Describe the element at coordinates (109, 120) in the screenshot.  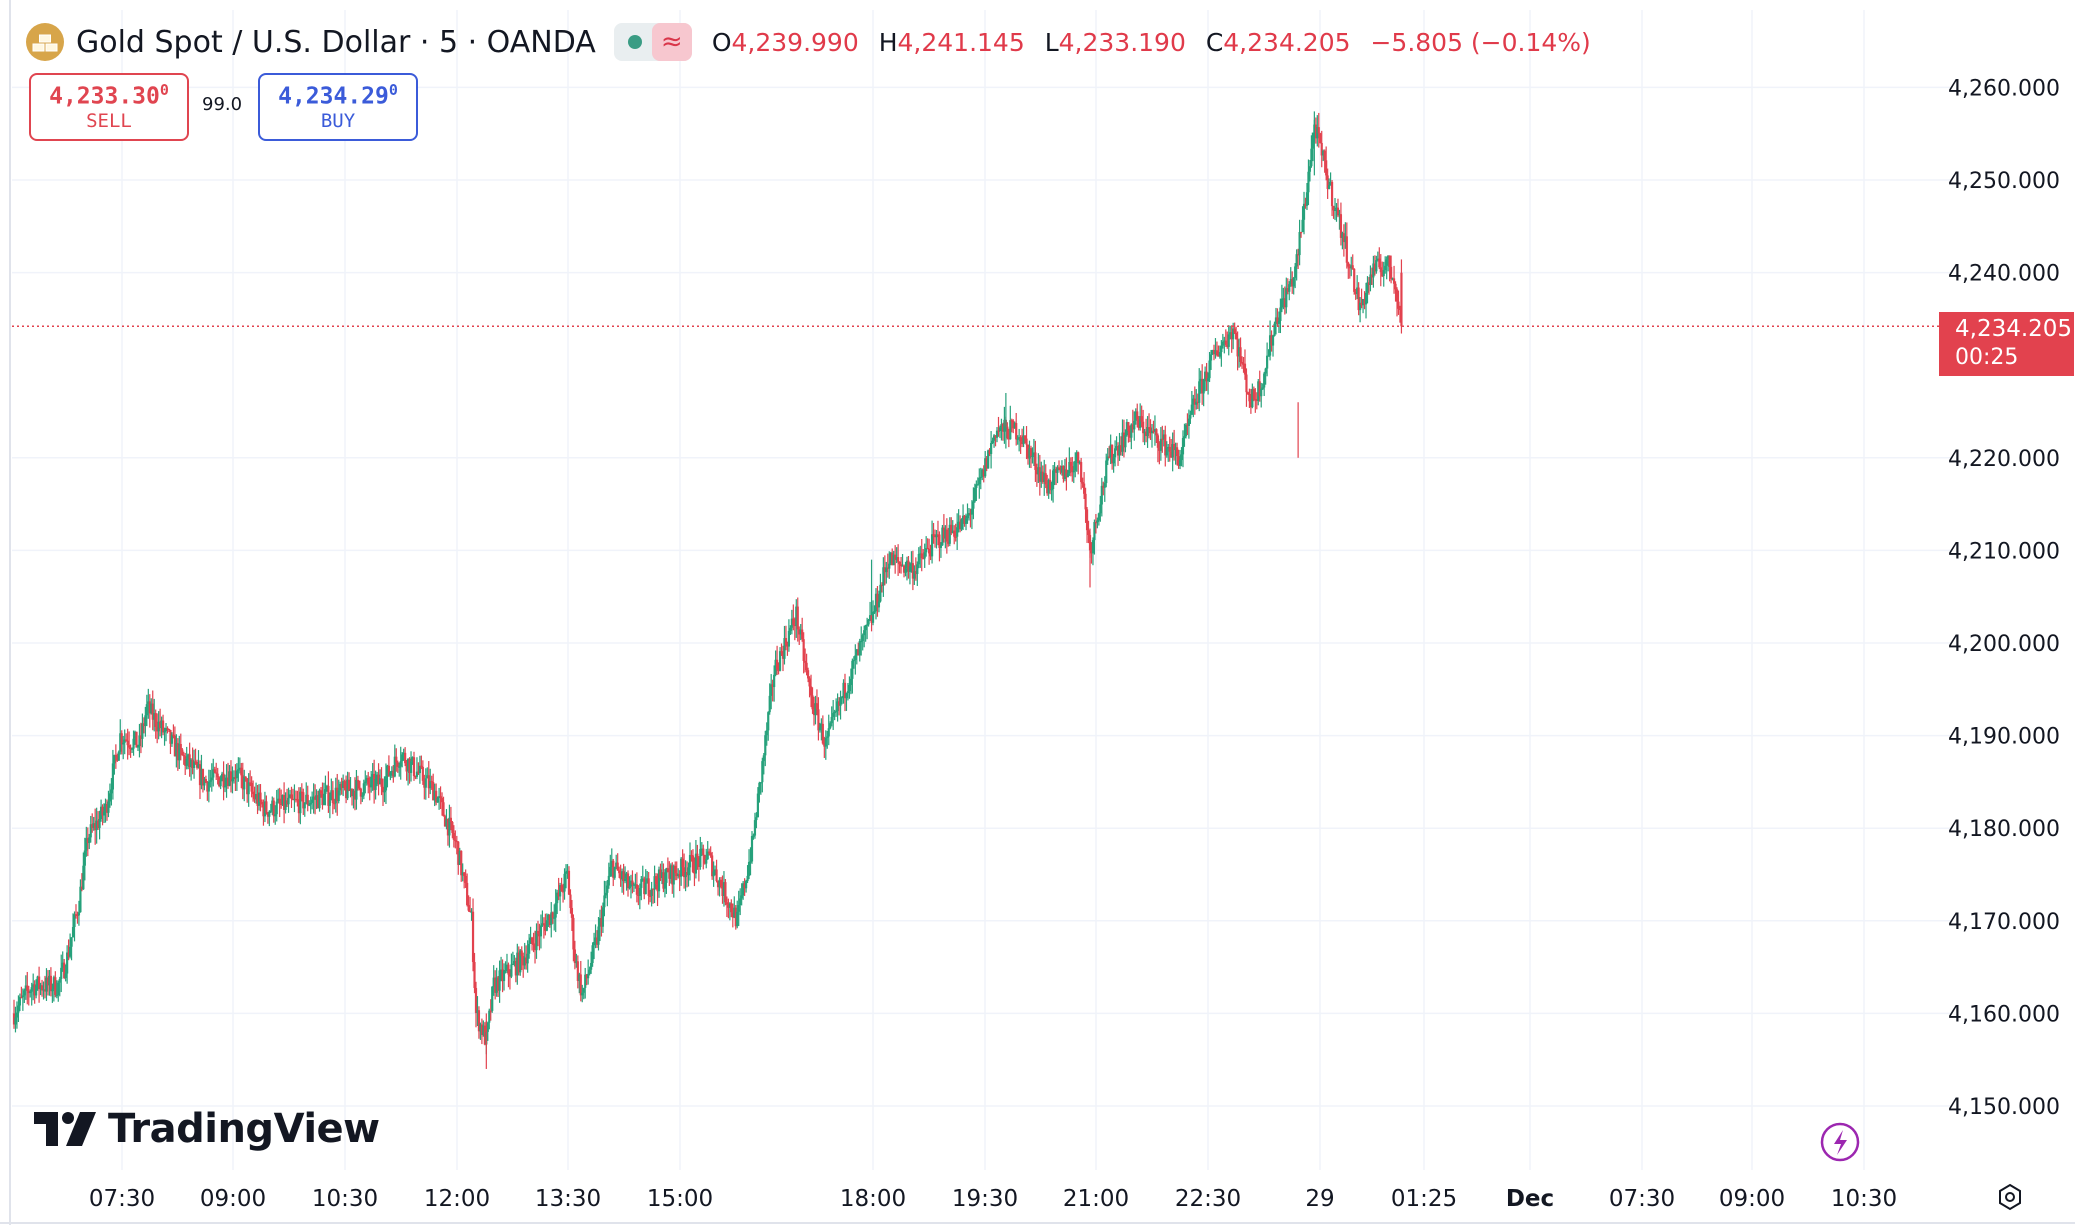
I see `sell-label: SELL` at that location.